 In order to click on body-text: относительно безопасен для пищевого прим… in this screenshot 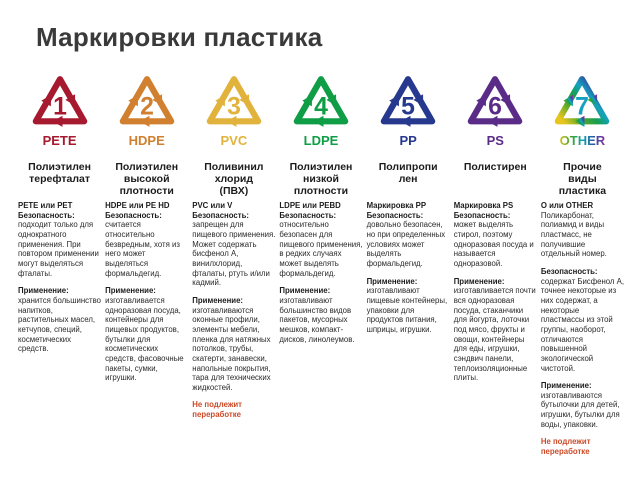, I will do `click(321, 249)`.